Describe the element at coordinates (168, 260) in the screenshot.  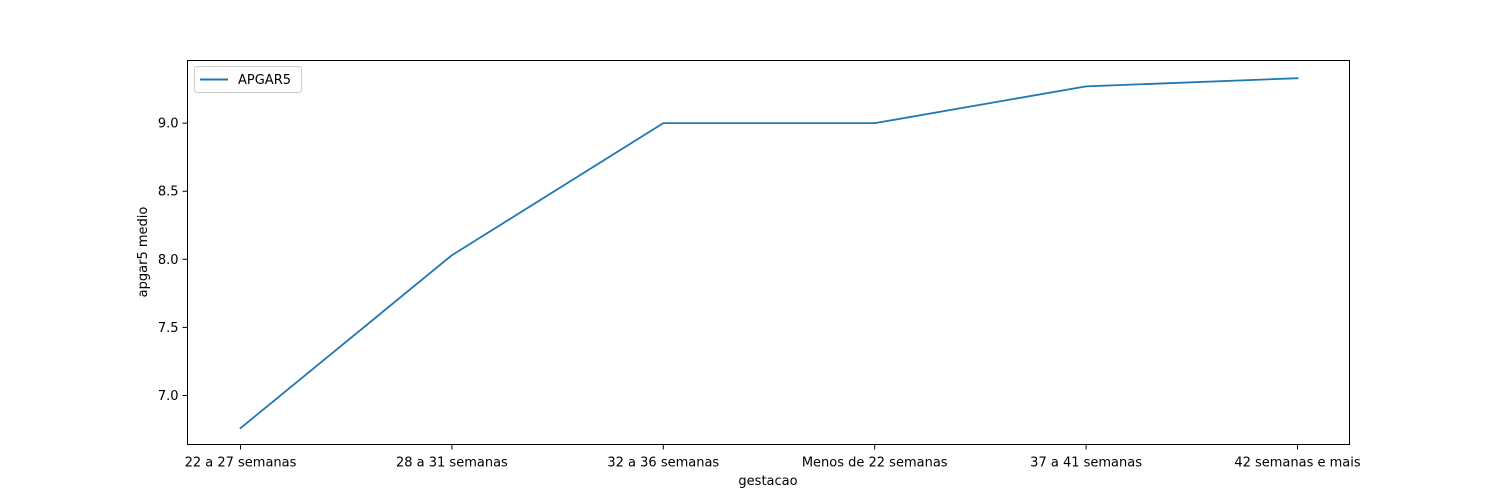
I see `y-tick-label: 8.0` at that location.